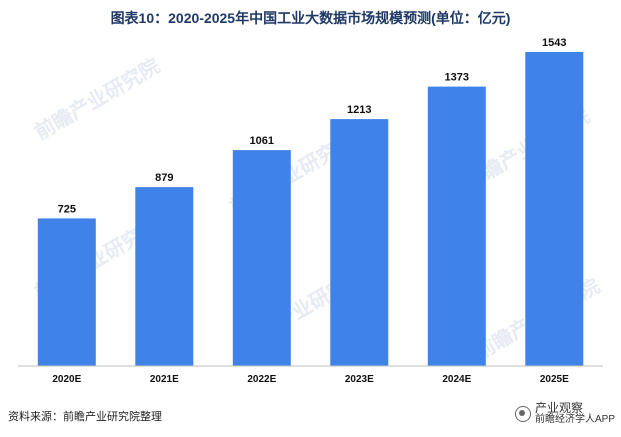 This screenshot has height=437, width=621. What do you see at coordinates (164, 379) in the screenshot?
I see `x-tick-2021E: 2021E` at bounding box center [164, 379].